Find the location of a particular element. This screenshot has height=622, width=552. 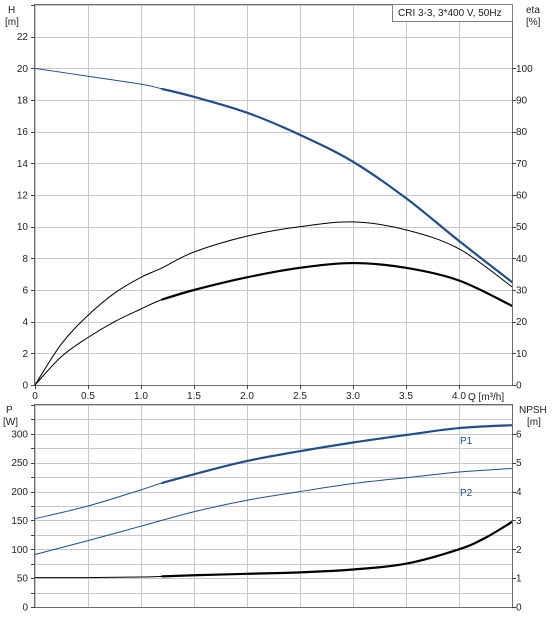

top-left-tick-label: 14 is located at coordinates (23, 164).